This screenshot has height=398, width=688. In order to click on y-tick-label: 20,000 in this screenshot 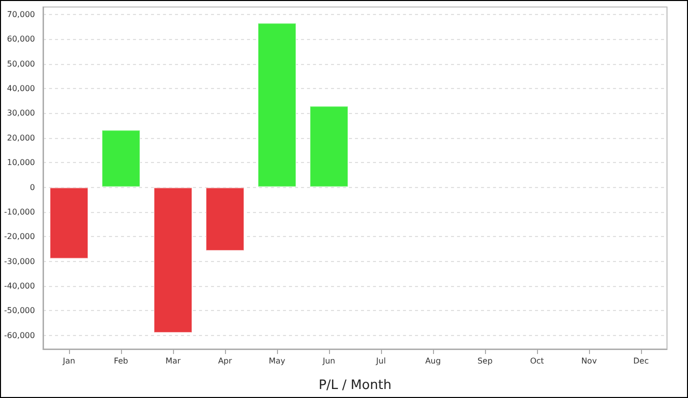, I will do `click(21, 137)`.